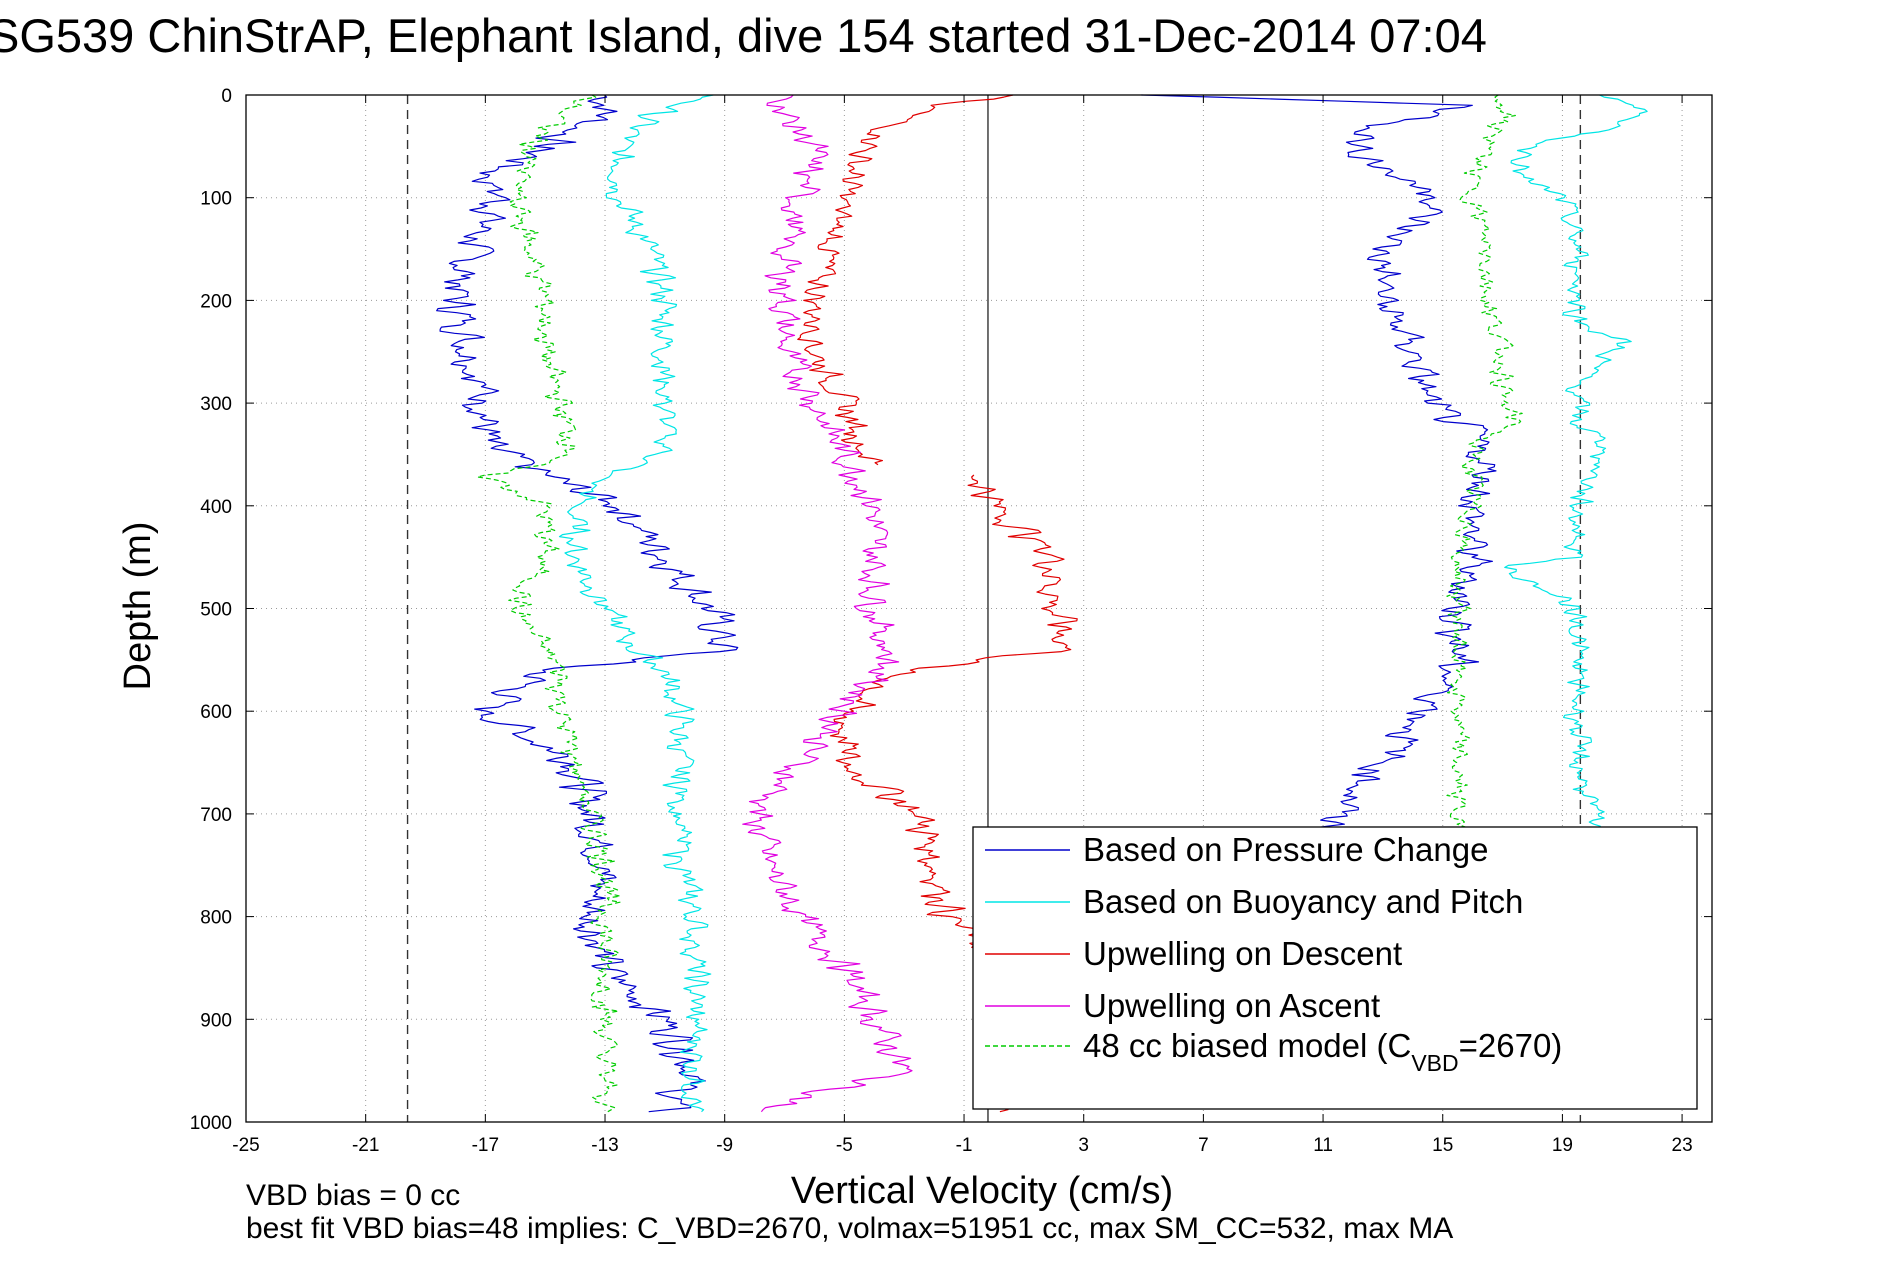  I want to click on legend-label: Based on Pressure Change, so click(1285, 849).